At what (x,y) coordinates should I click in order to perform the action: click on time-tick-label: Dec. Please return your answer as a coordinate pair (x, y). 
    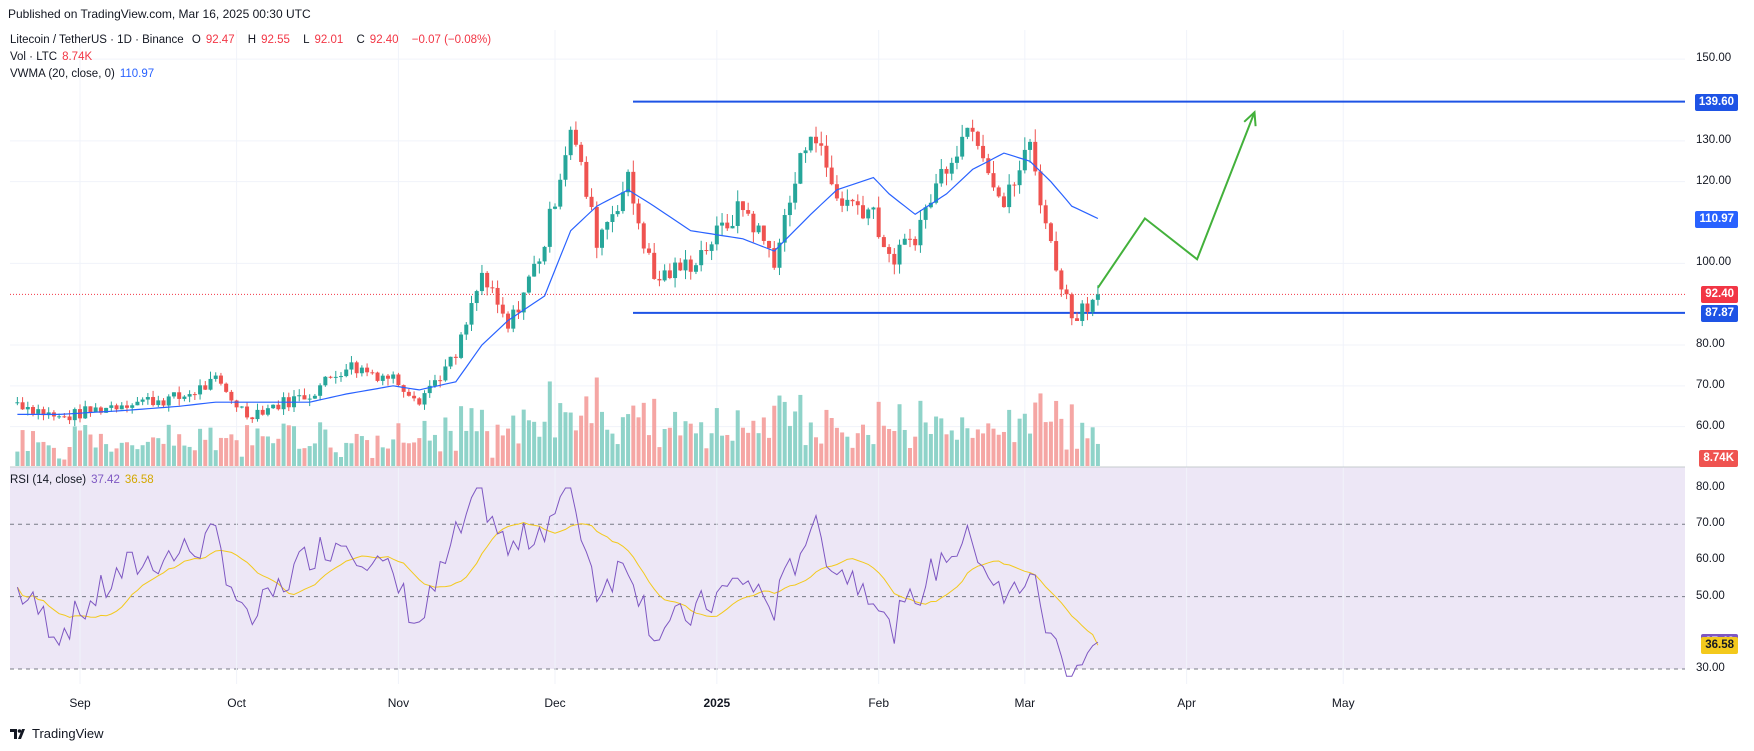
    Looking at the image, I should click on (555, 703).